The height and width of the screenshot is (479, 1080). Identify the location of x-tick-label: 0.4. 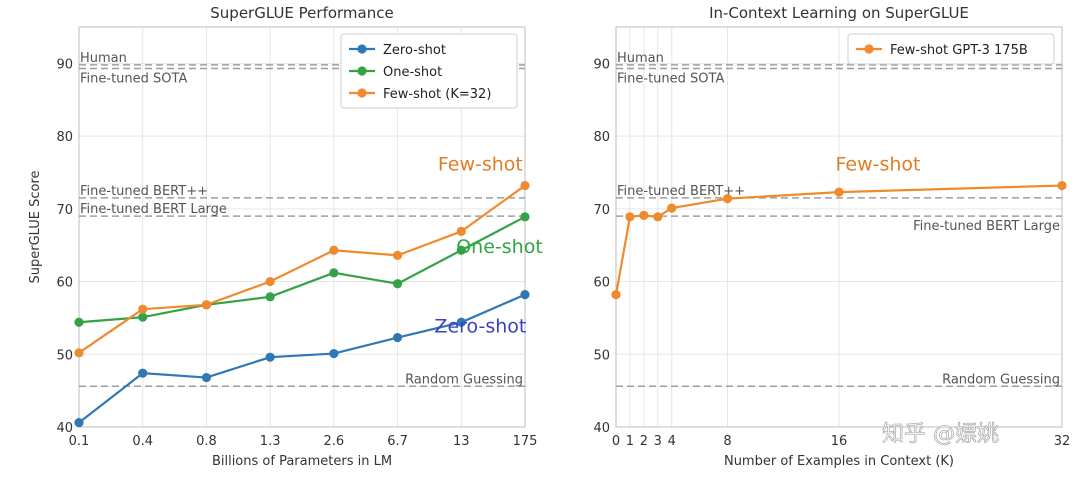
(142, 441).